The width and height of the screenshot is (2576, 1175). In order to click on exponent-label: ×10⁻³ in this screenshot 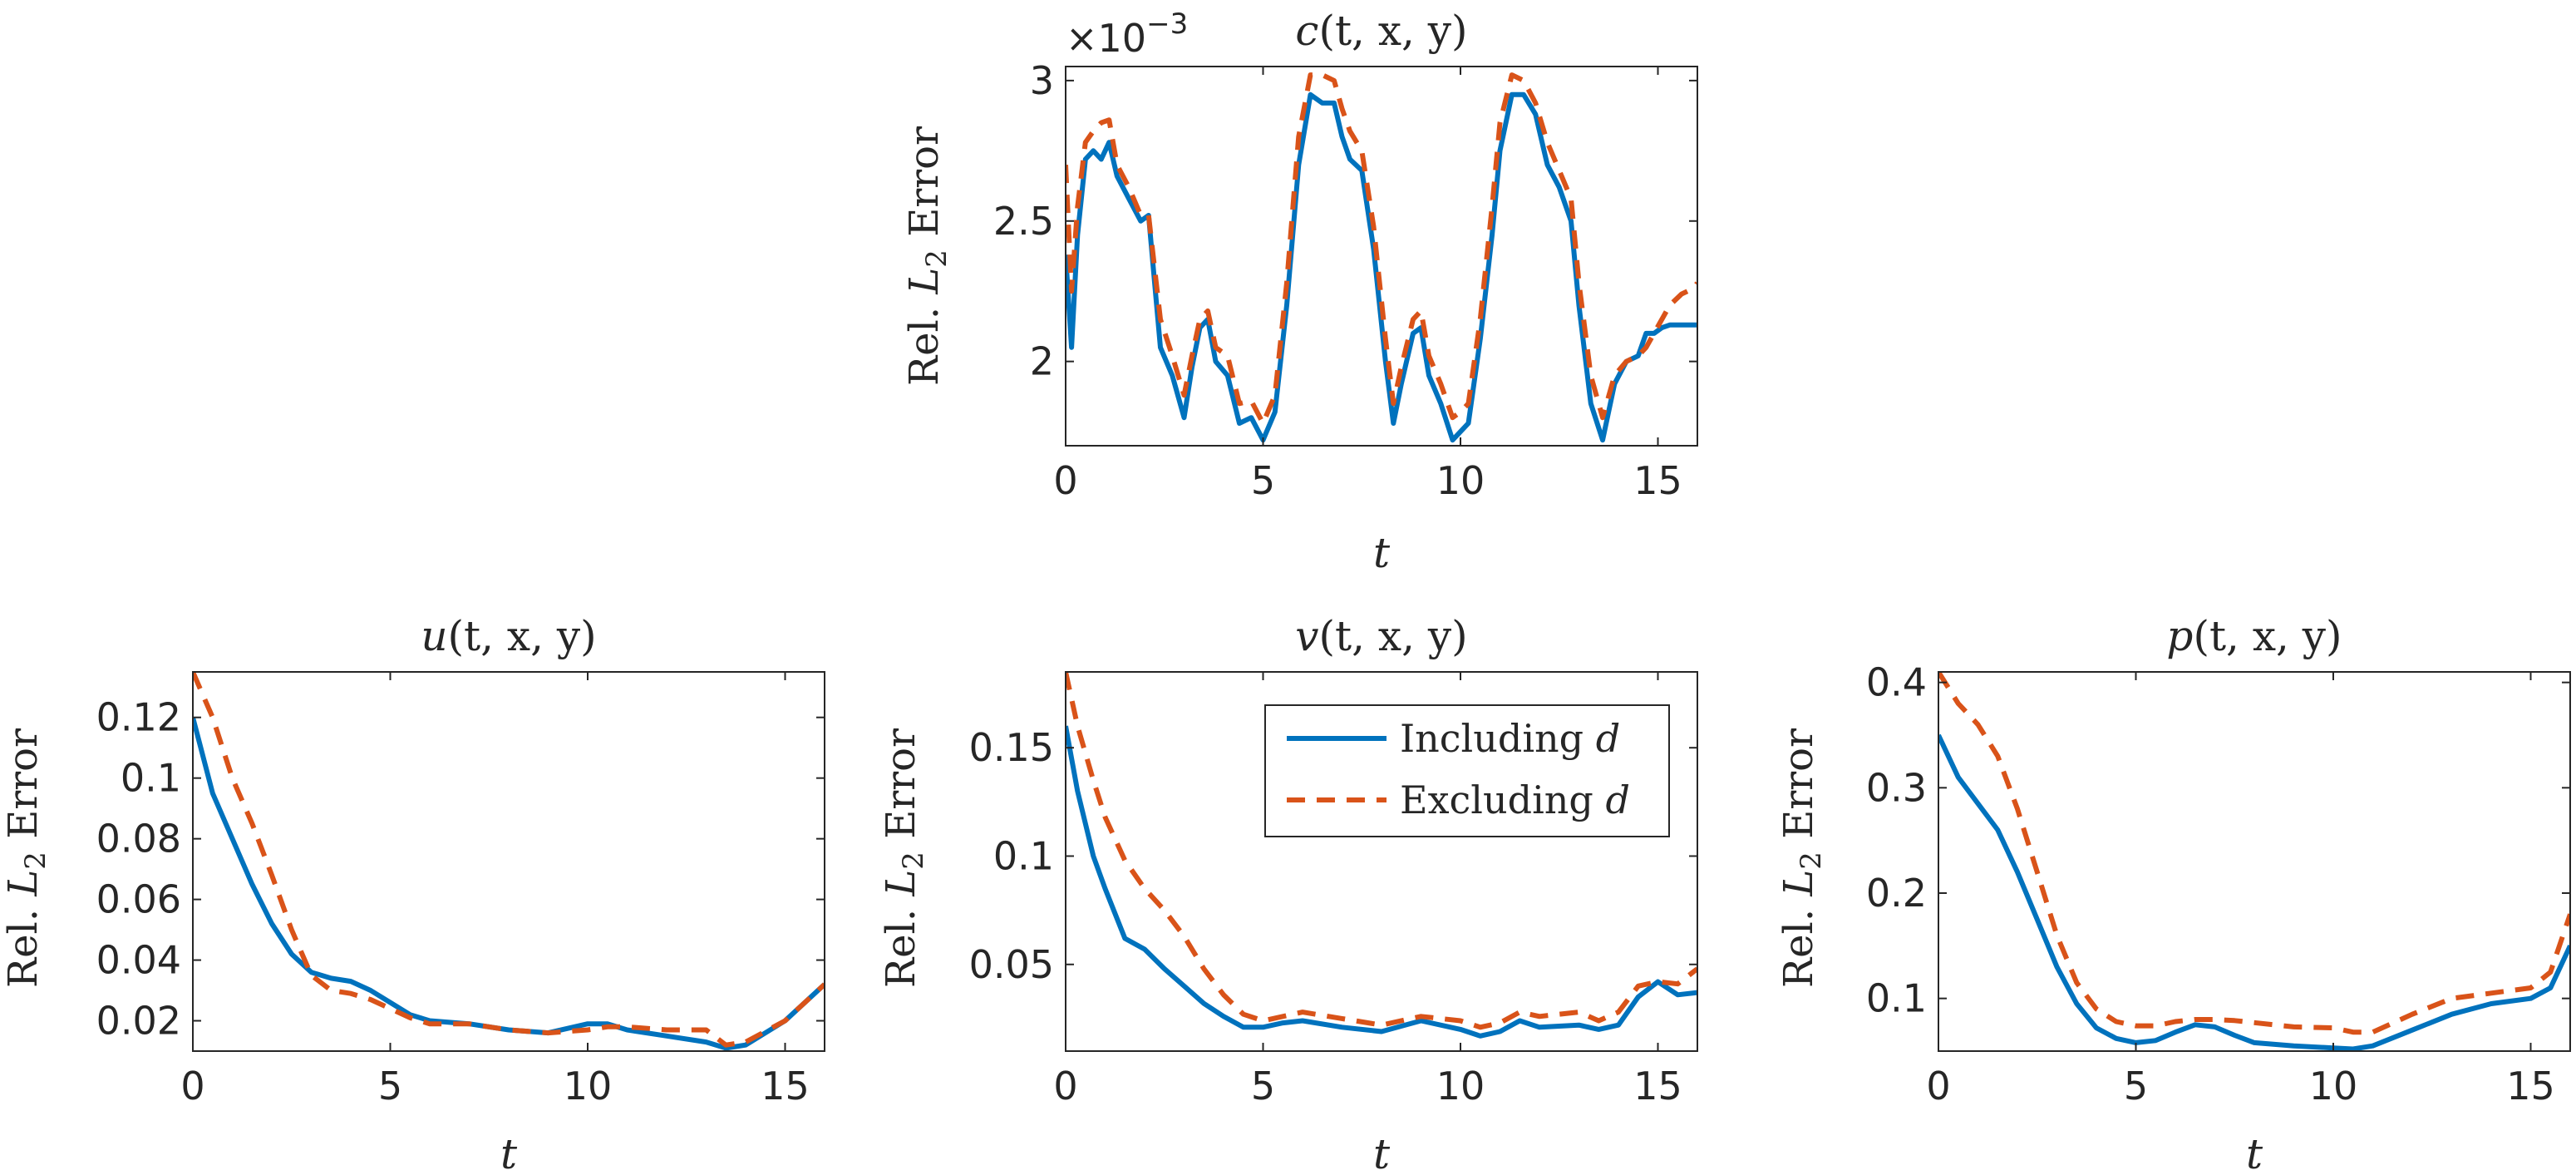, I will do `click(1127, 34)`.